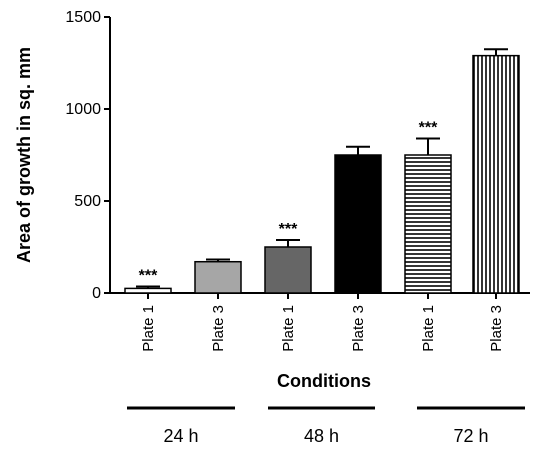 The height and width of the screenshot is (452, 550). What do you see at coordinates (83, 17) in the screenshot?
I see `y-tick-label: 1500` at bounding box center [83, 17].